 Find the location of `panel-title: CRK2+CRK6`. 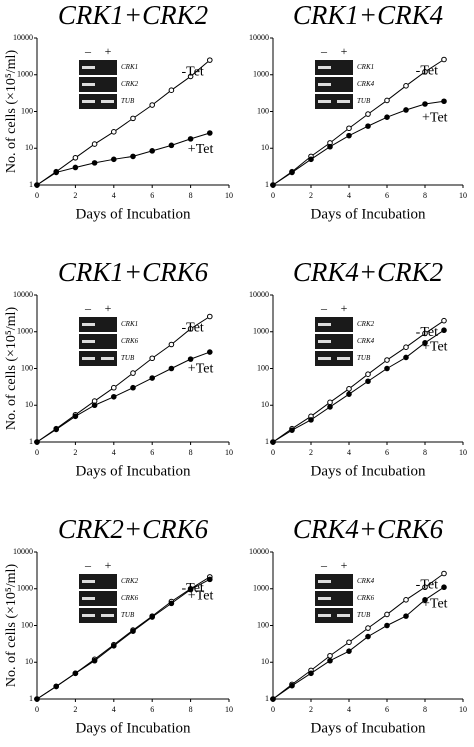

panel-title: CRK2+CRK6 is located at coordinates (133, 529).